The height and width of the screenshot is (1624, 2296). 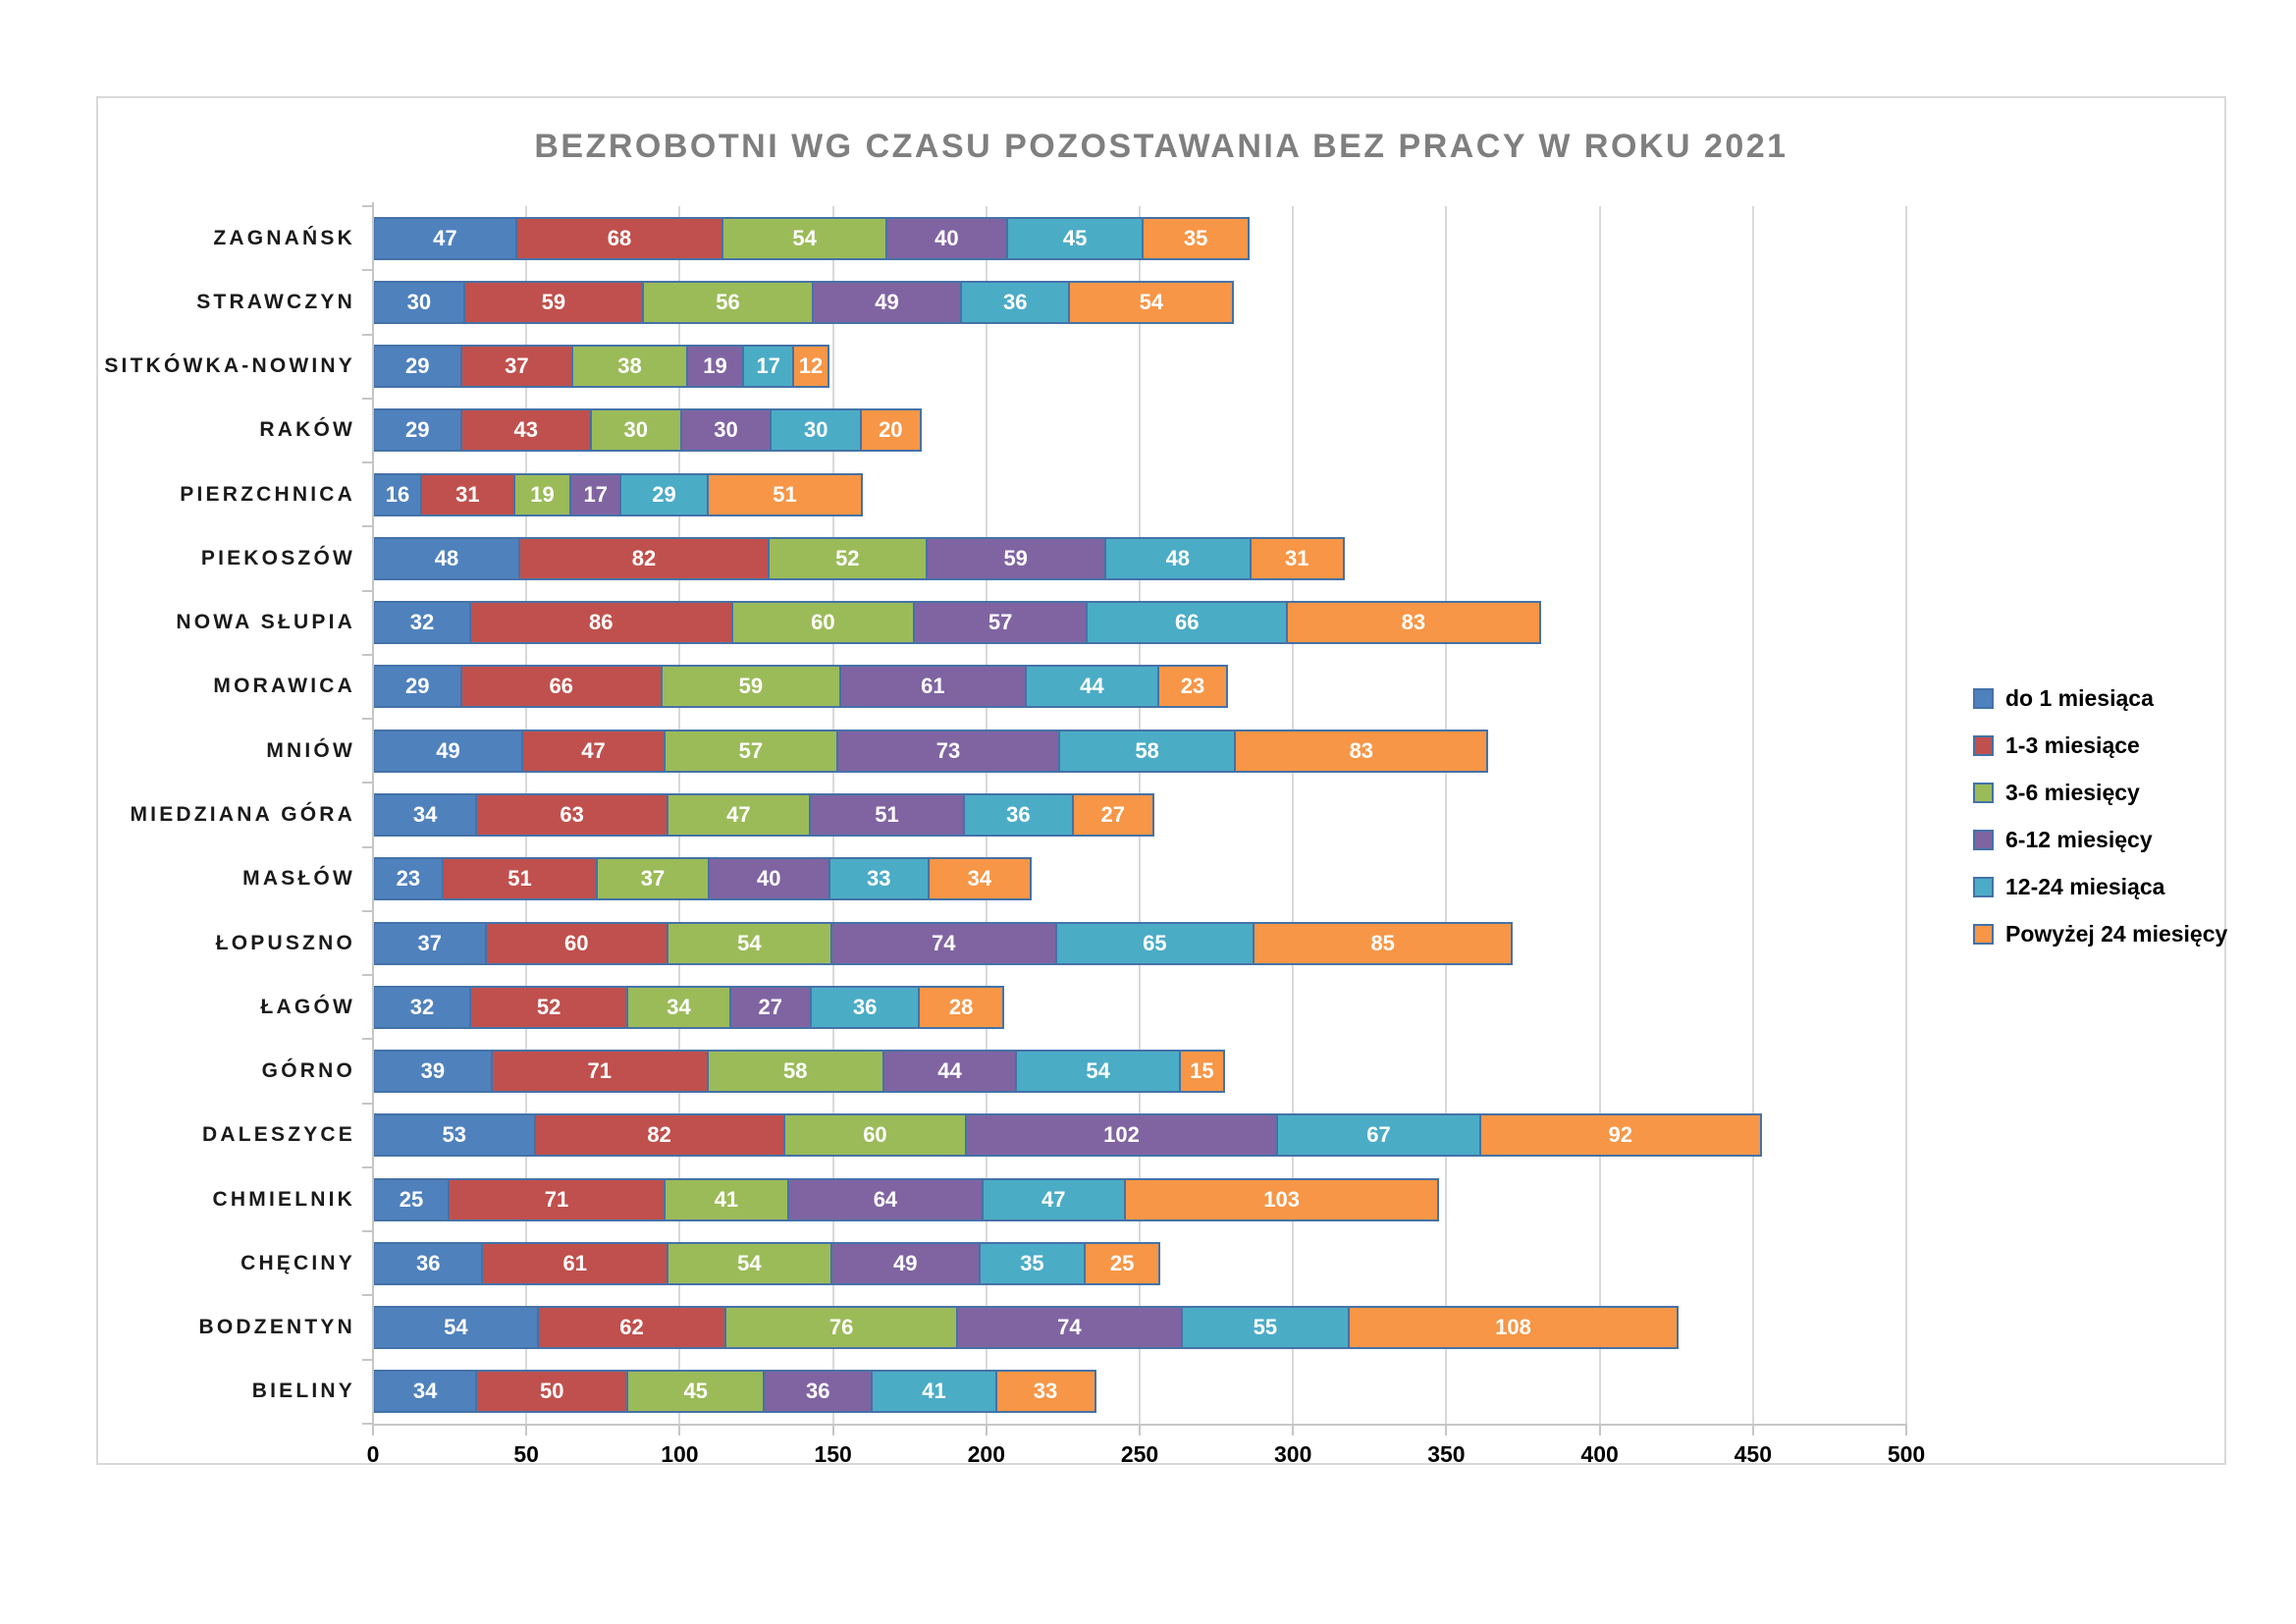 I want to click on bar-segment: 61, so click(x=933, y=687).